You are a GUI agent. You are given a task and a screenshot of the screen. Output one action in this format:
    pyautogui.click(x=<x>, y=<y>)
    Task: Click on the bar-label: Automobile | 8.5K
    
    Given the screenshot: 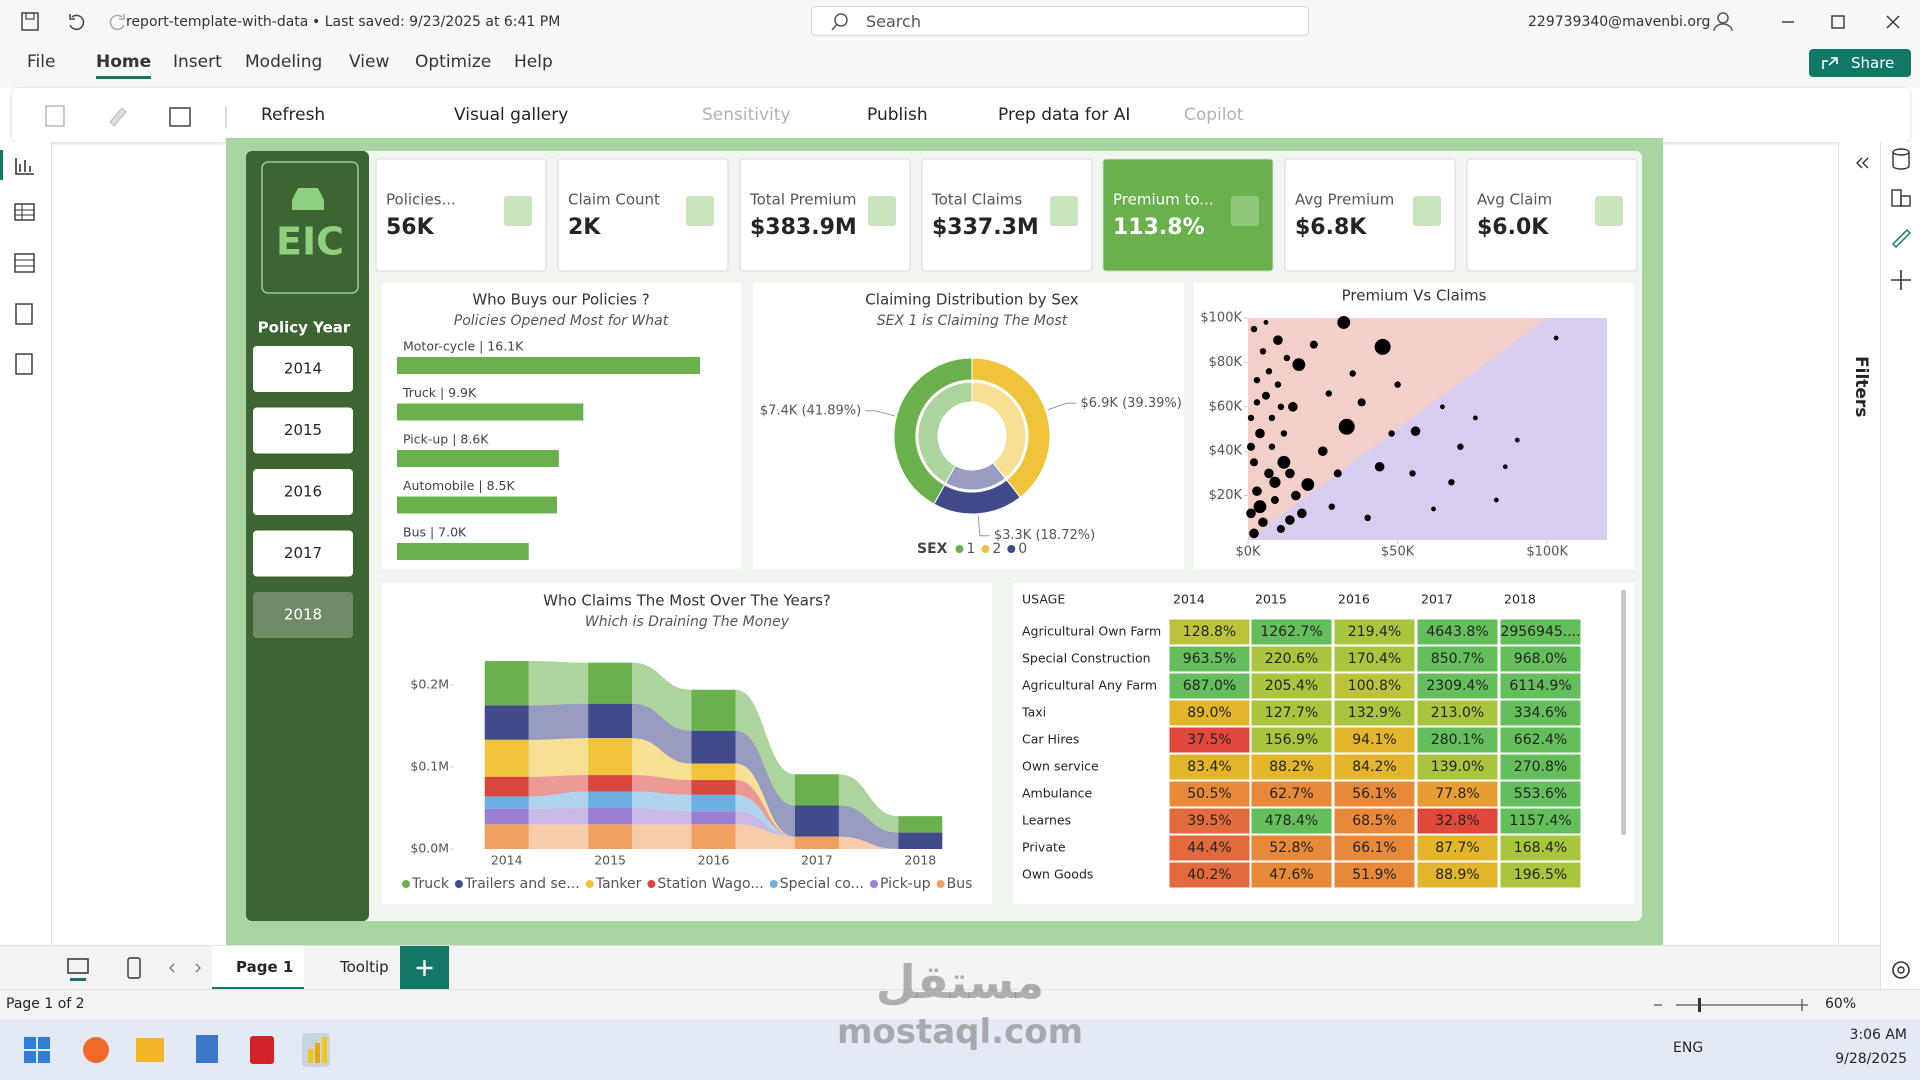 What is the action you would take?
    pyautogui.click(x=459, y=485)
    